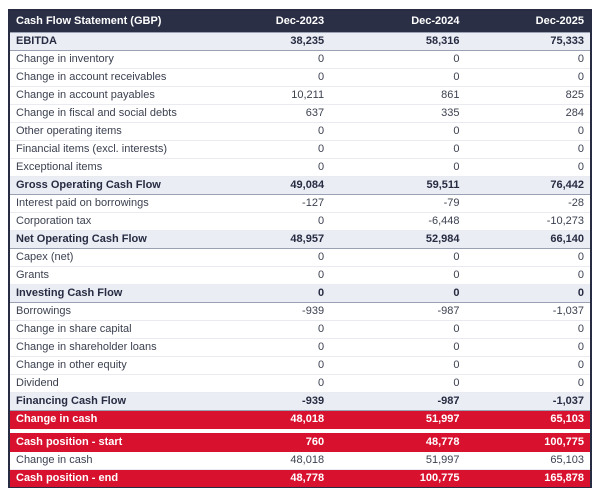  I want to click on cell-value: -127, so click(282, 203).